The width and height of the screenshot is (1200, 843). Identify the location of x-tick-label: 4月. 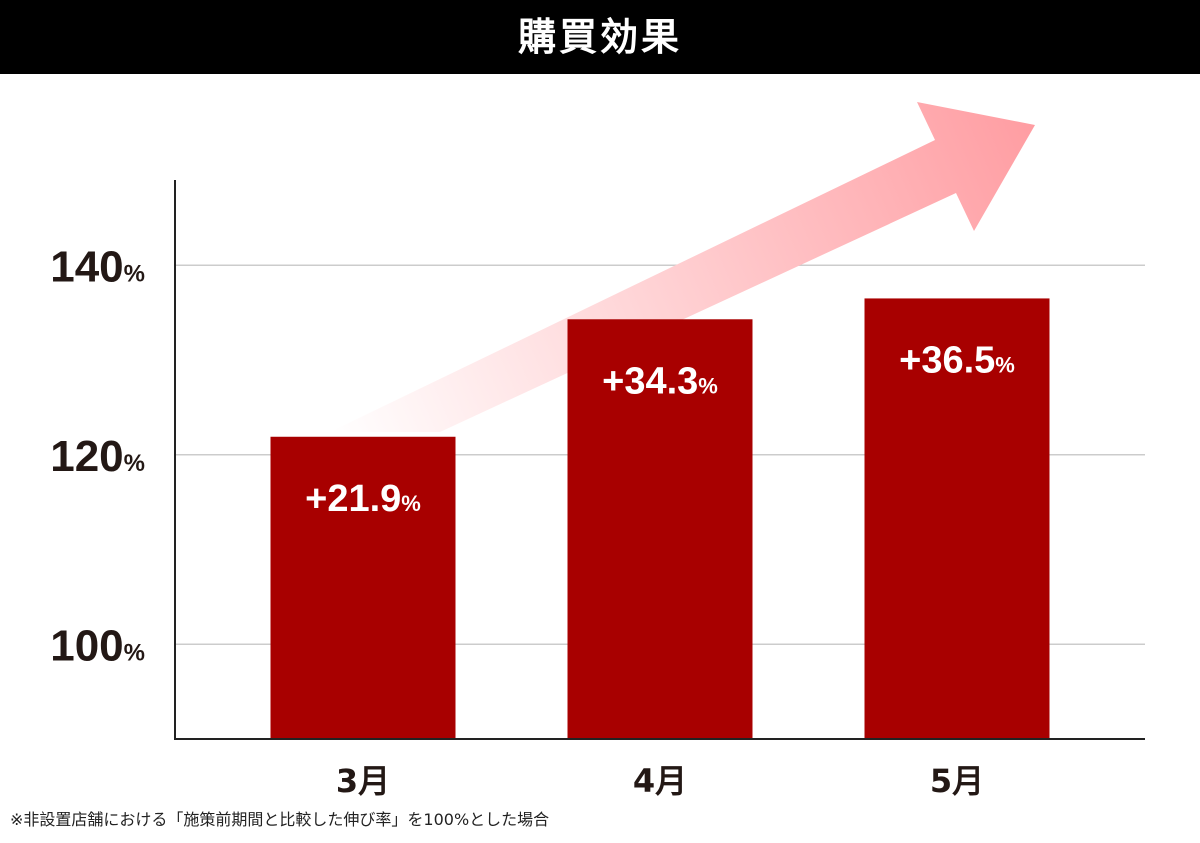
(660, 781).